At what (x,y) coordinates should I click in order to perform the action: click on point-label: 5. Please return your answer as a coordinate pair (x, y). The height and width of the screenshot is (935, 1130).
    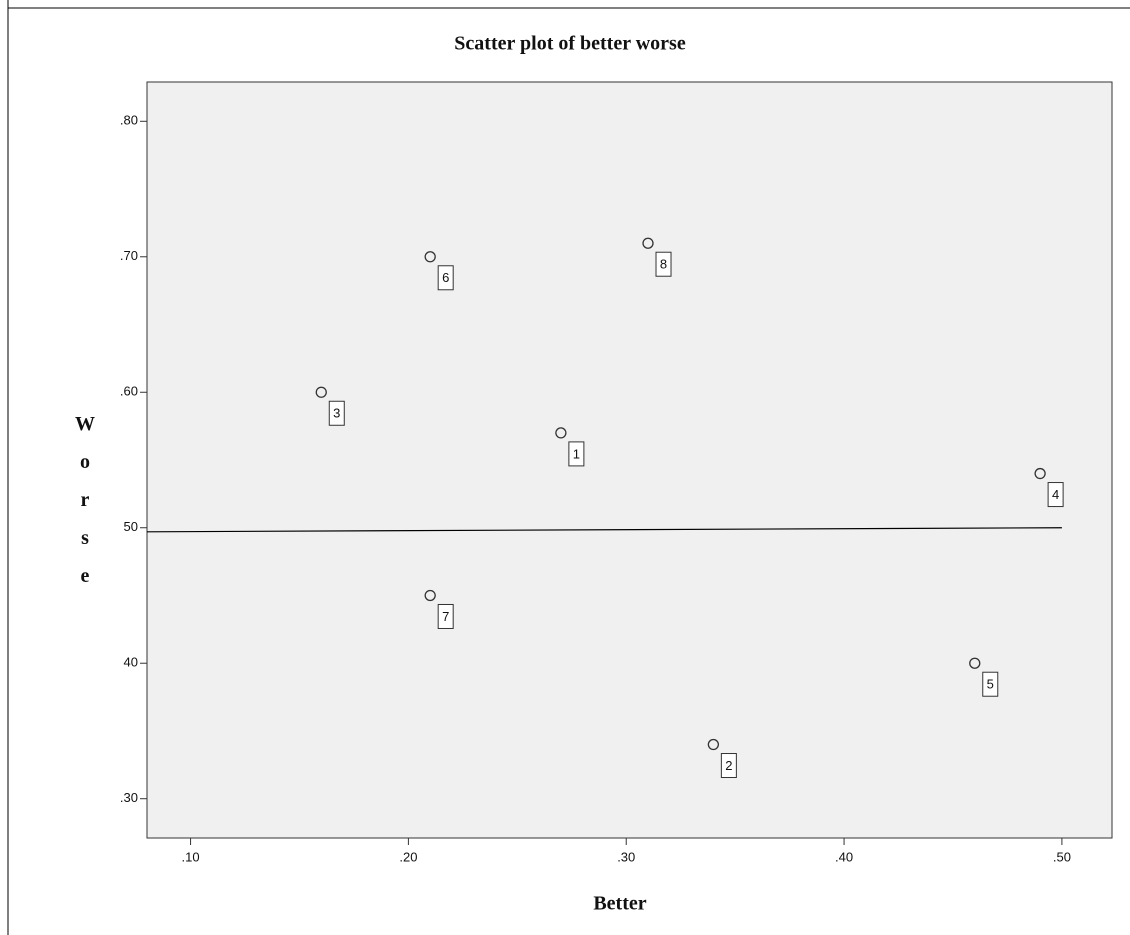
    Looking at the image, I should click on (990, 684).